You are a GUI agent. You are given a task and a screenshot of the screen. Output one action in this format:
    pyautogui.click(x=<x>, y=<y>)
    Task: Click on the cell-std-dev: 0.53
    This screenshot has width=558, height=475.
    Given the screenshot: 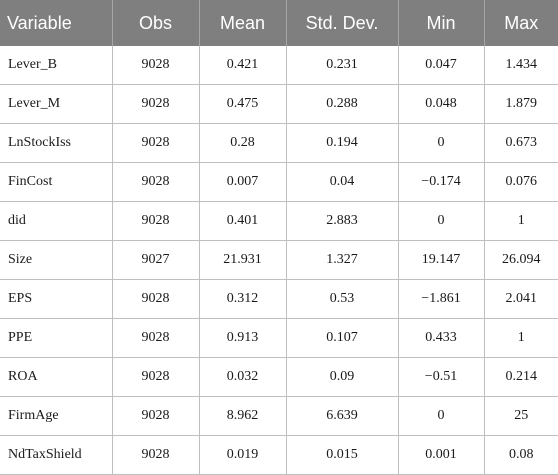 What is the action you would take?
    pyautogui.click(x=341, y=299)
    